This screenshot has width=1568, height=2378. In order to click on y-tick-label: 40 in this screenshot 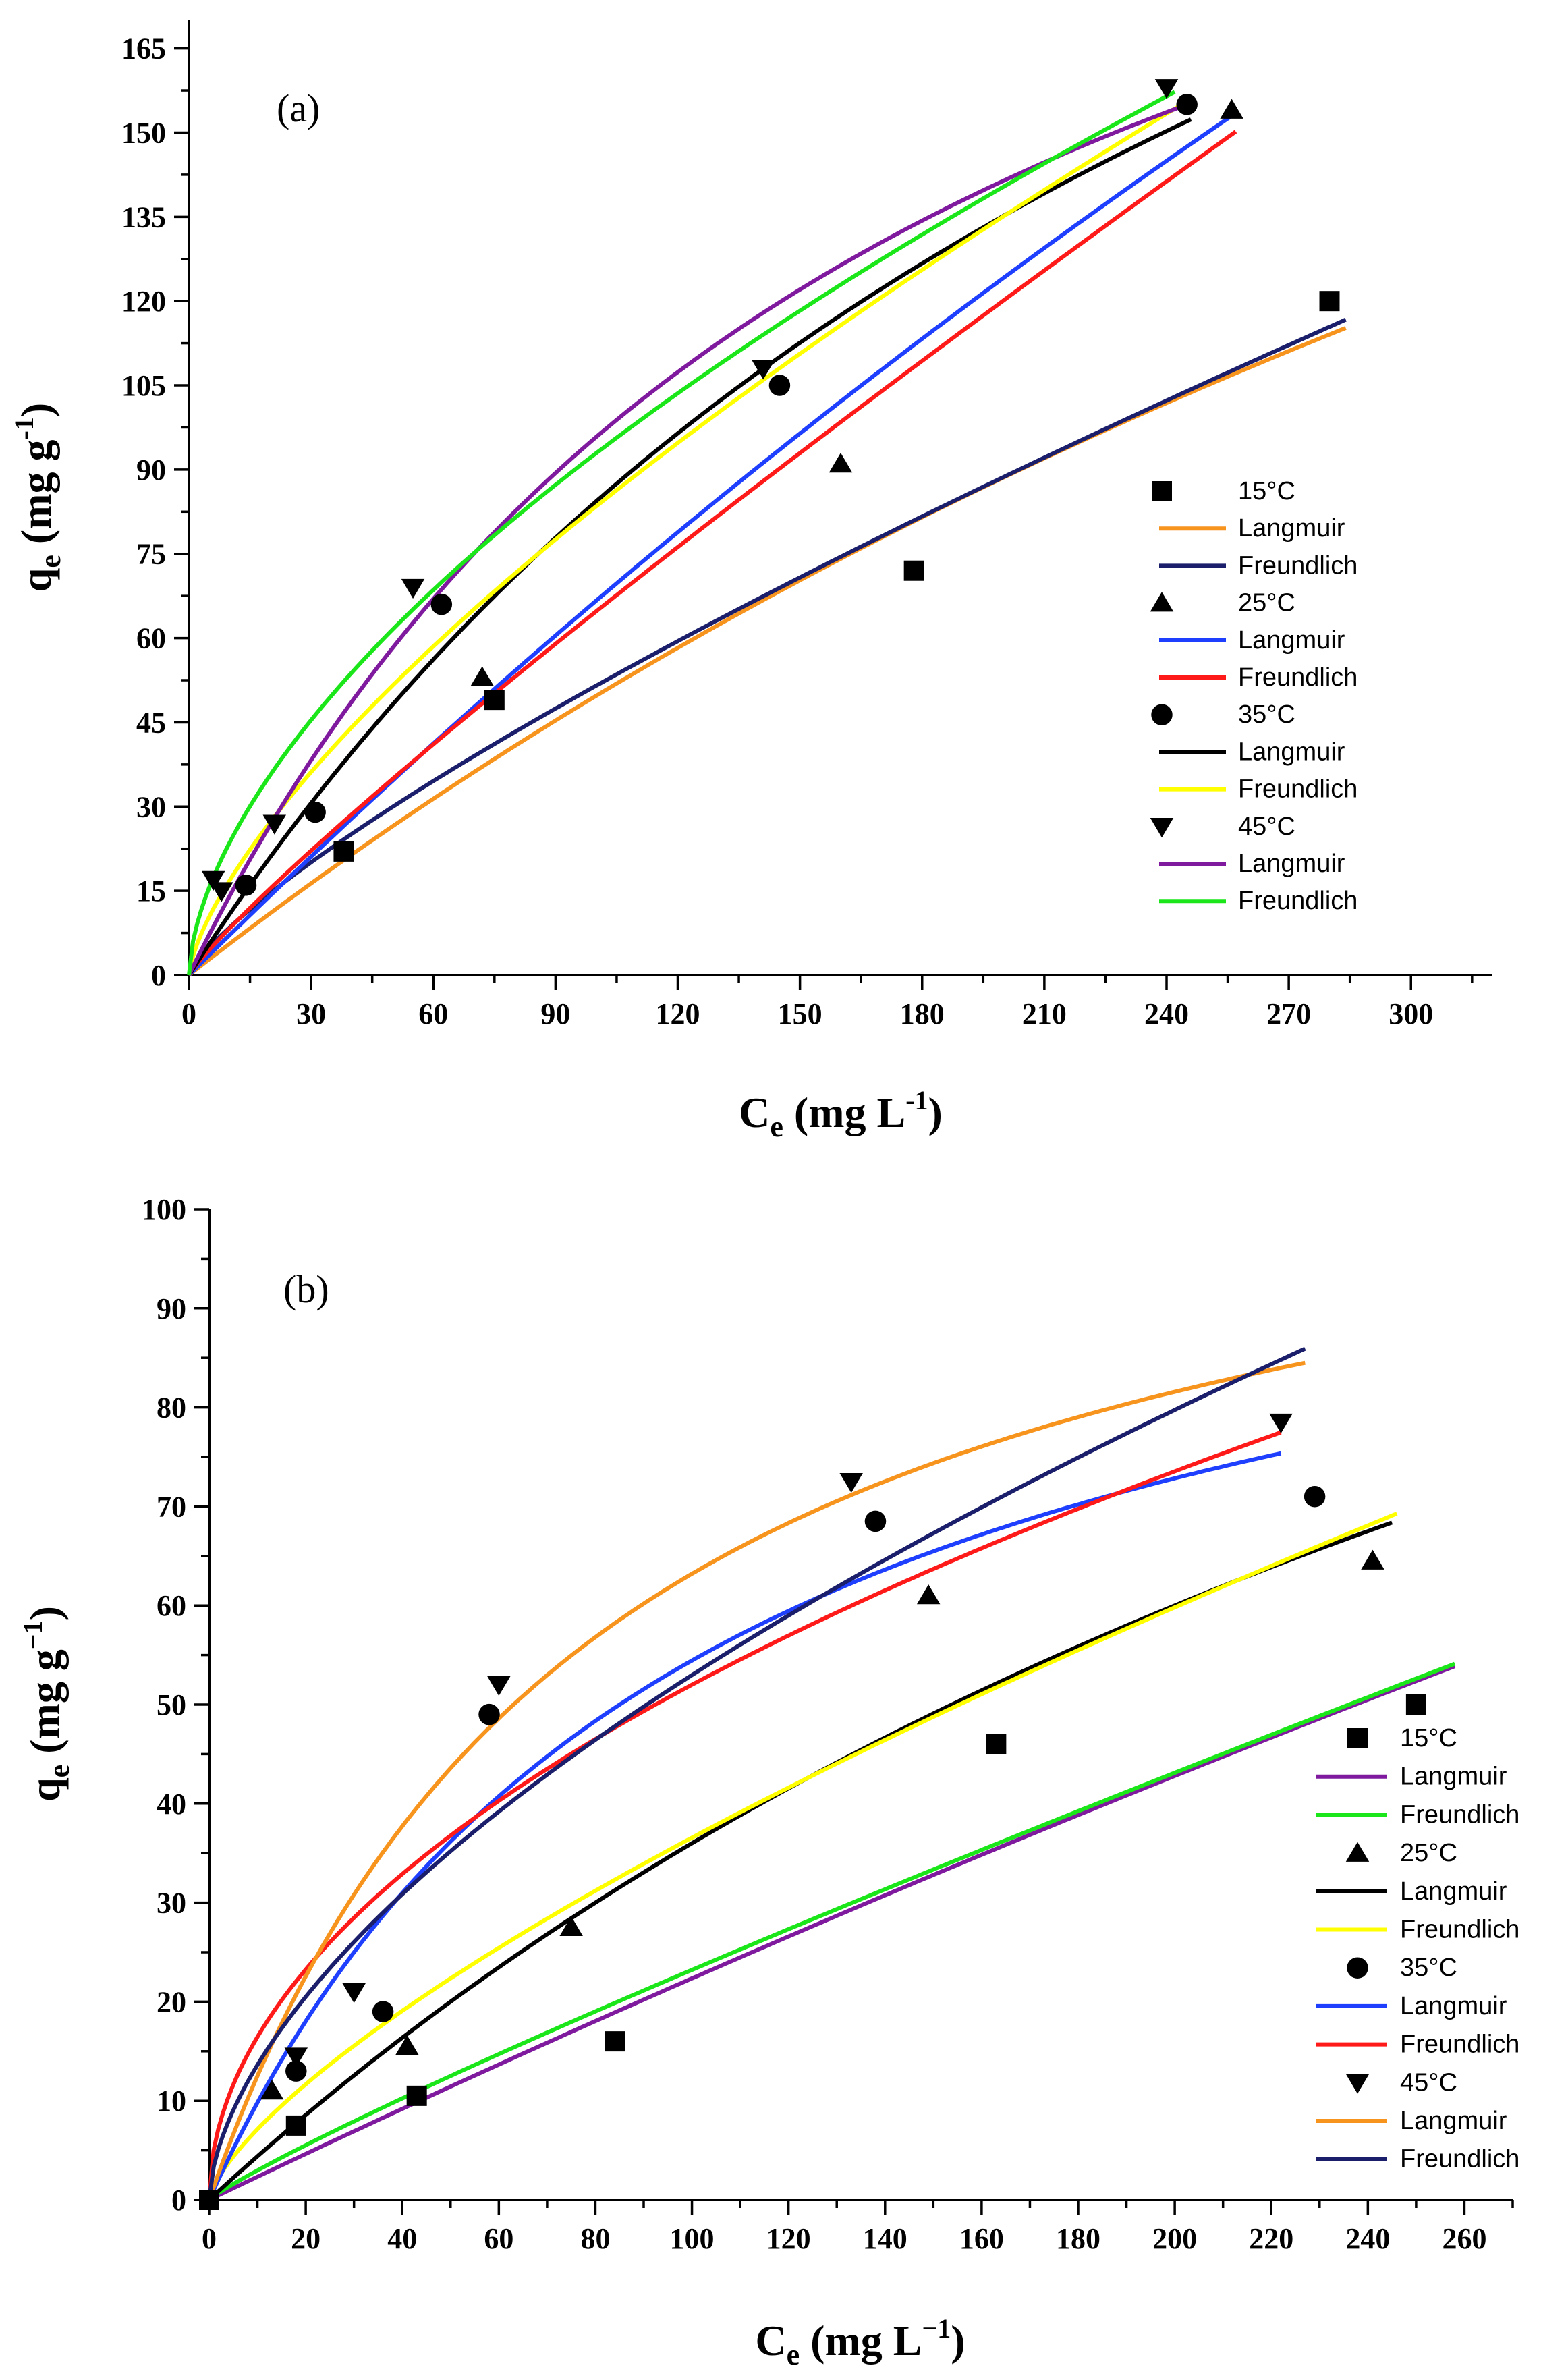, I will do `click(171, 1805)`.